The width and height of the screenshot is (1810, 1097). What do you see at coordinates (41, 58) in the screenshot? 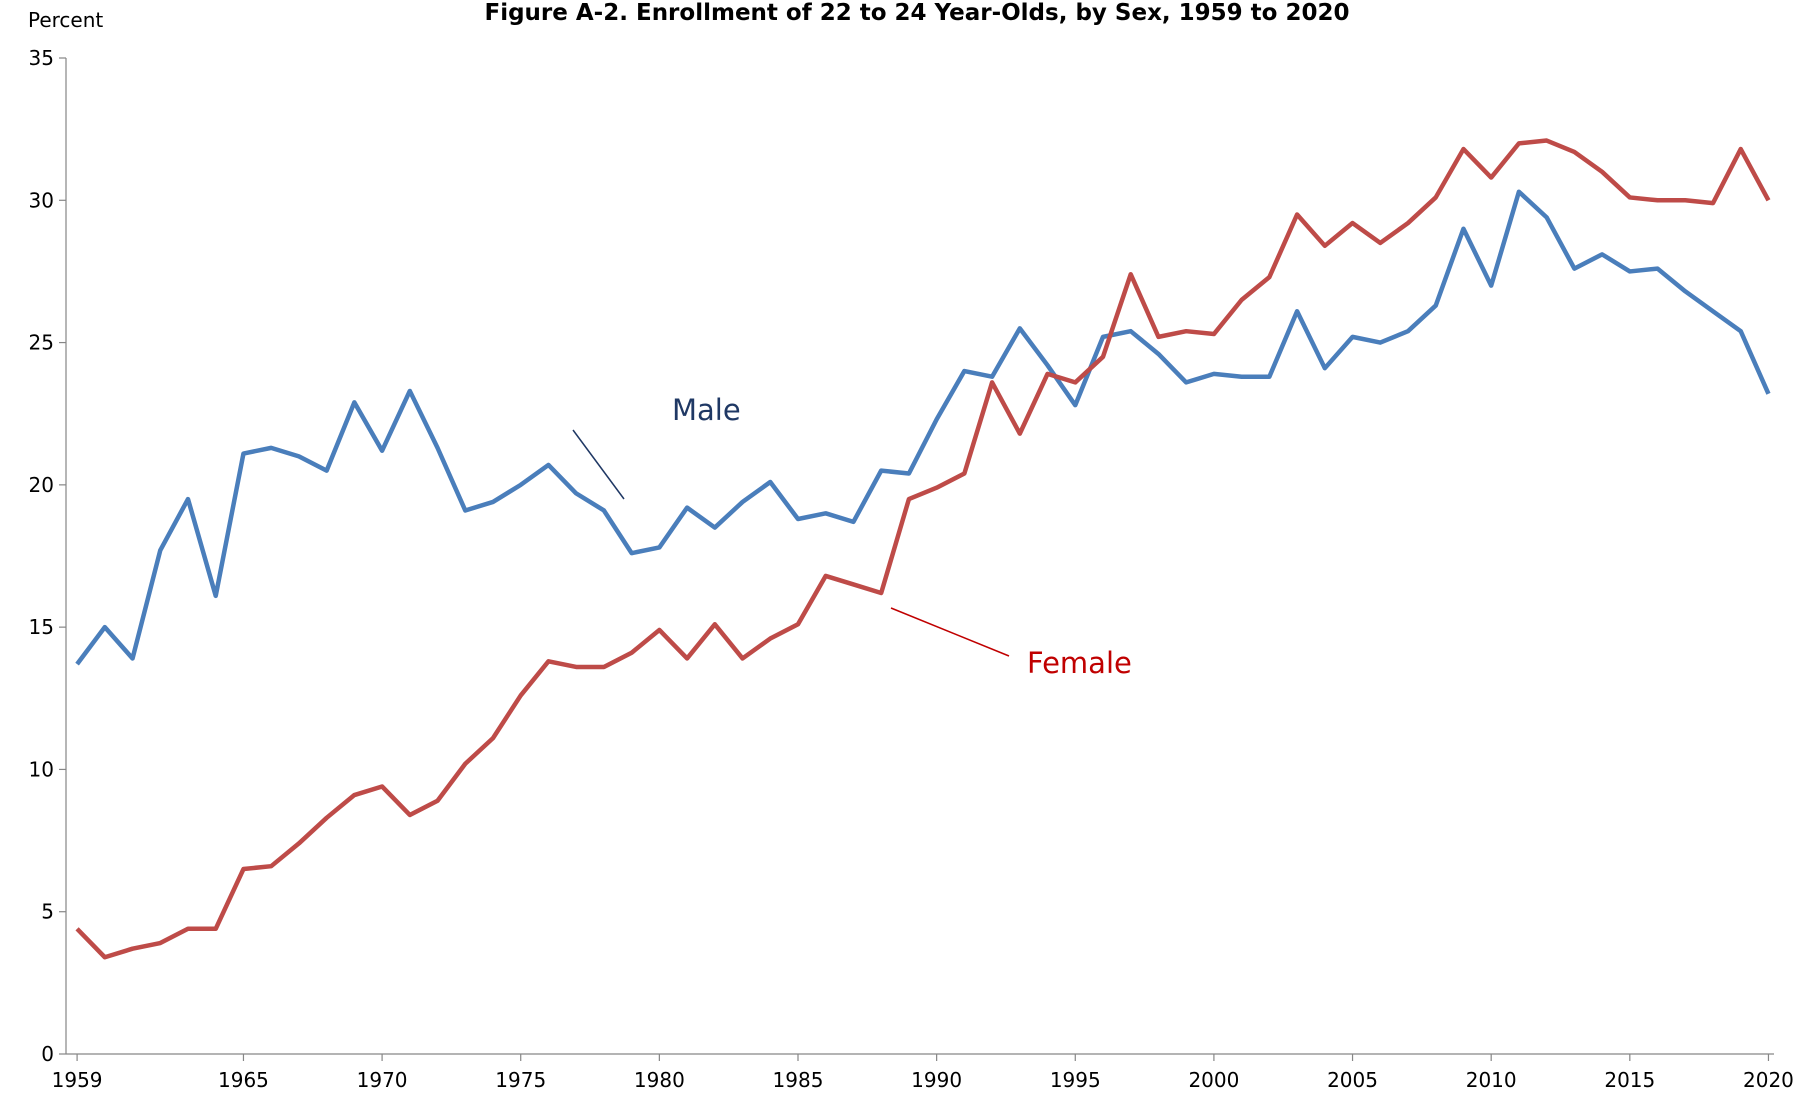
I see `y-tick-label: 35` at bounding box center [41, 58].